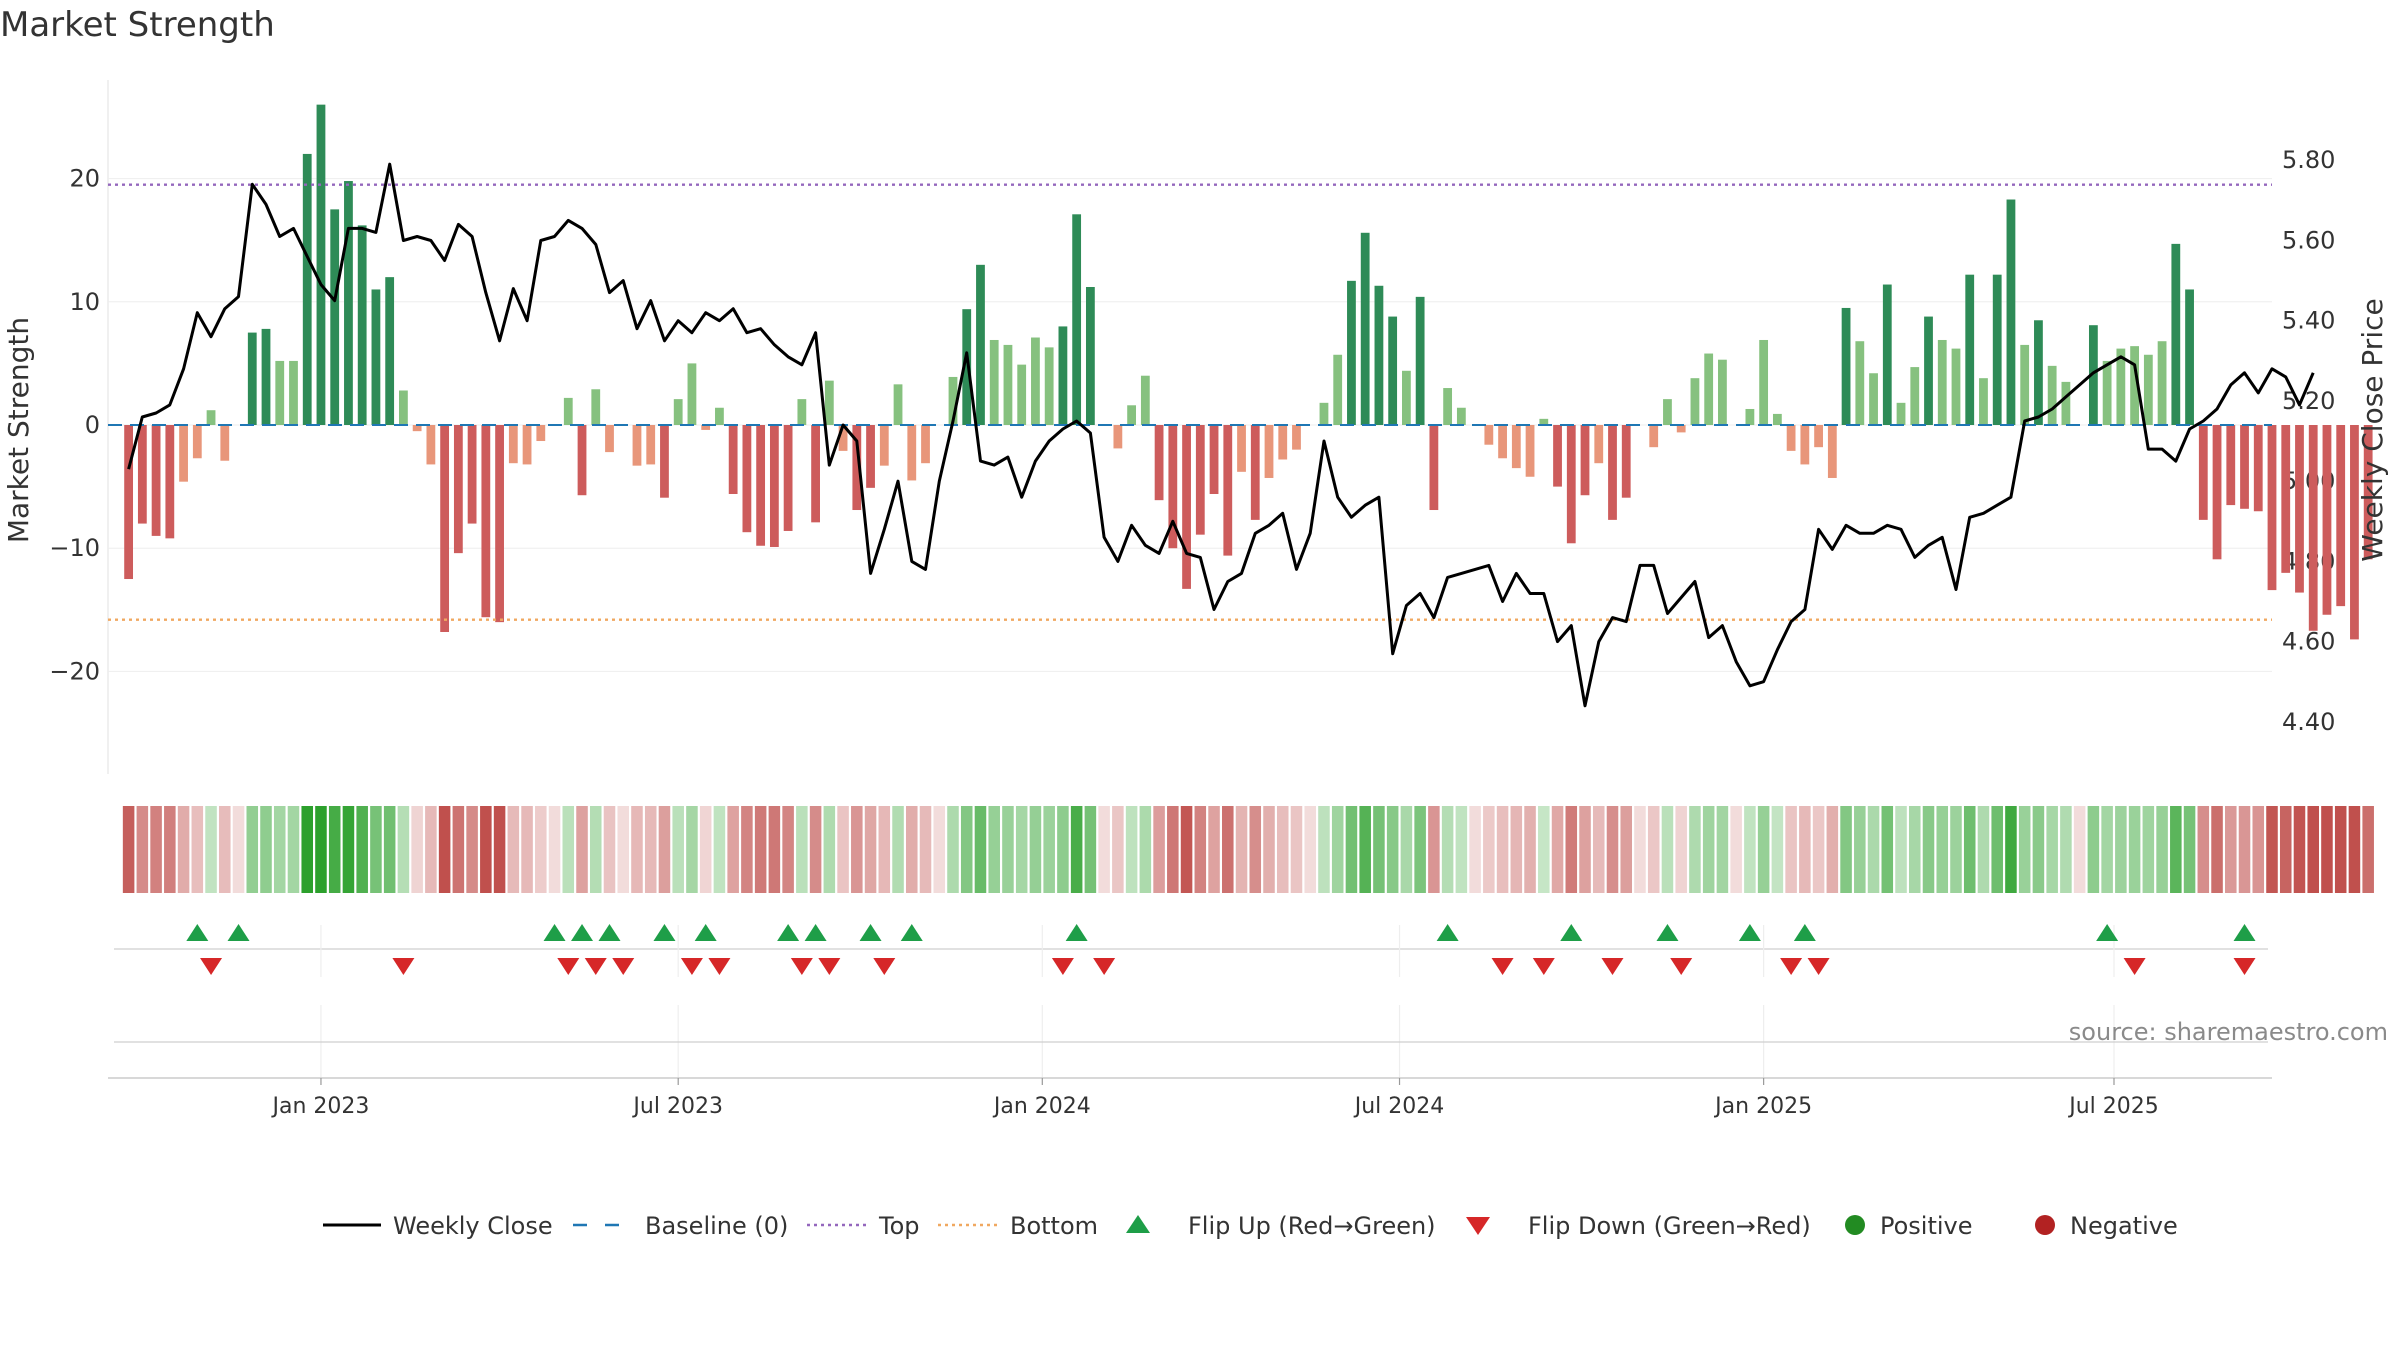  Describe the element at coordinates (1399, 1106) in the screenshot. I see `x-tick-label: Jul 2024` at that location.